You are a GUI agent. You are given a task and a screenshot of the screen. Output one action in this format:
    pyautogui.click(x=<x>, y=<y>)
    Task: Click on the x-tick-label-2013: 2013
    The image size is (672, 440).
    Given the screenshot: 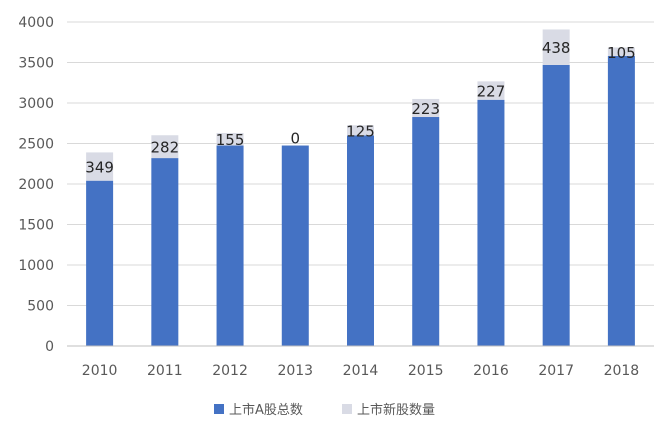 What is the action you would take?
    pyautogui.click(x=295, y=371)
    